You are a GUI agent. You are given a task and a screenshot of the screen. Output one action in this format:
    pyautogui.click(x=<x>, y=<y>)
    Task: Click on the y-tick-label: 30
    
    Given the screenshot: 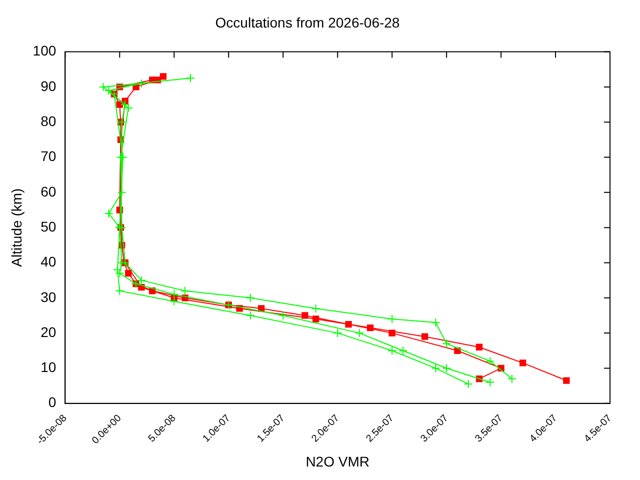 What is the action you would take?
    pyautogui.click(x=48, y=296)
    